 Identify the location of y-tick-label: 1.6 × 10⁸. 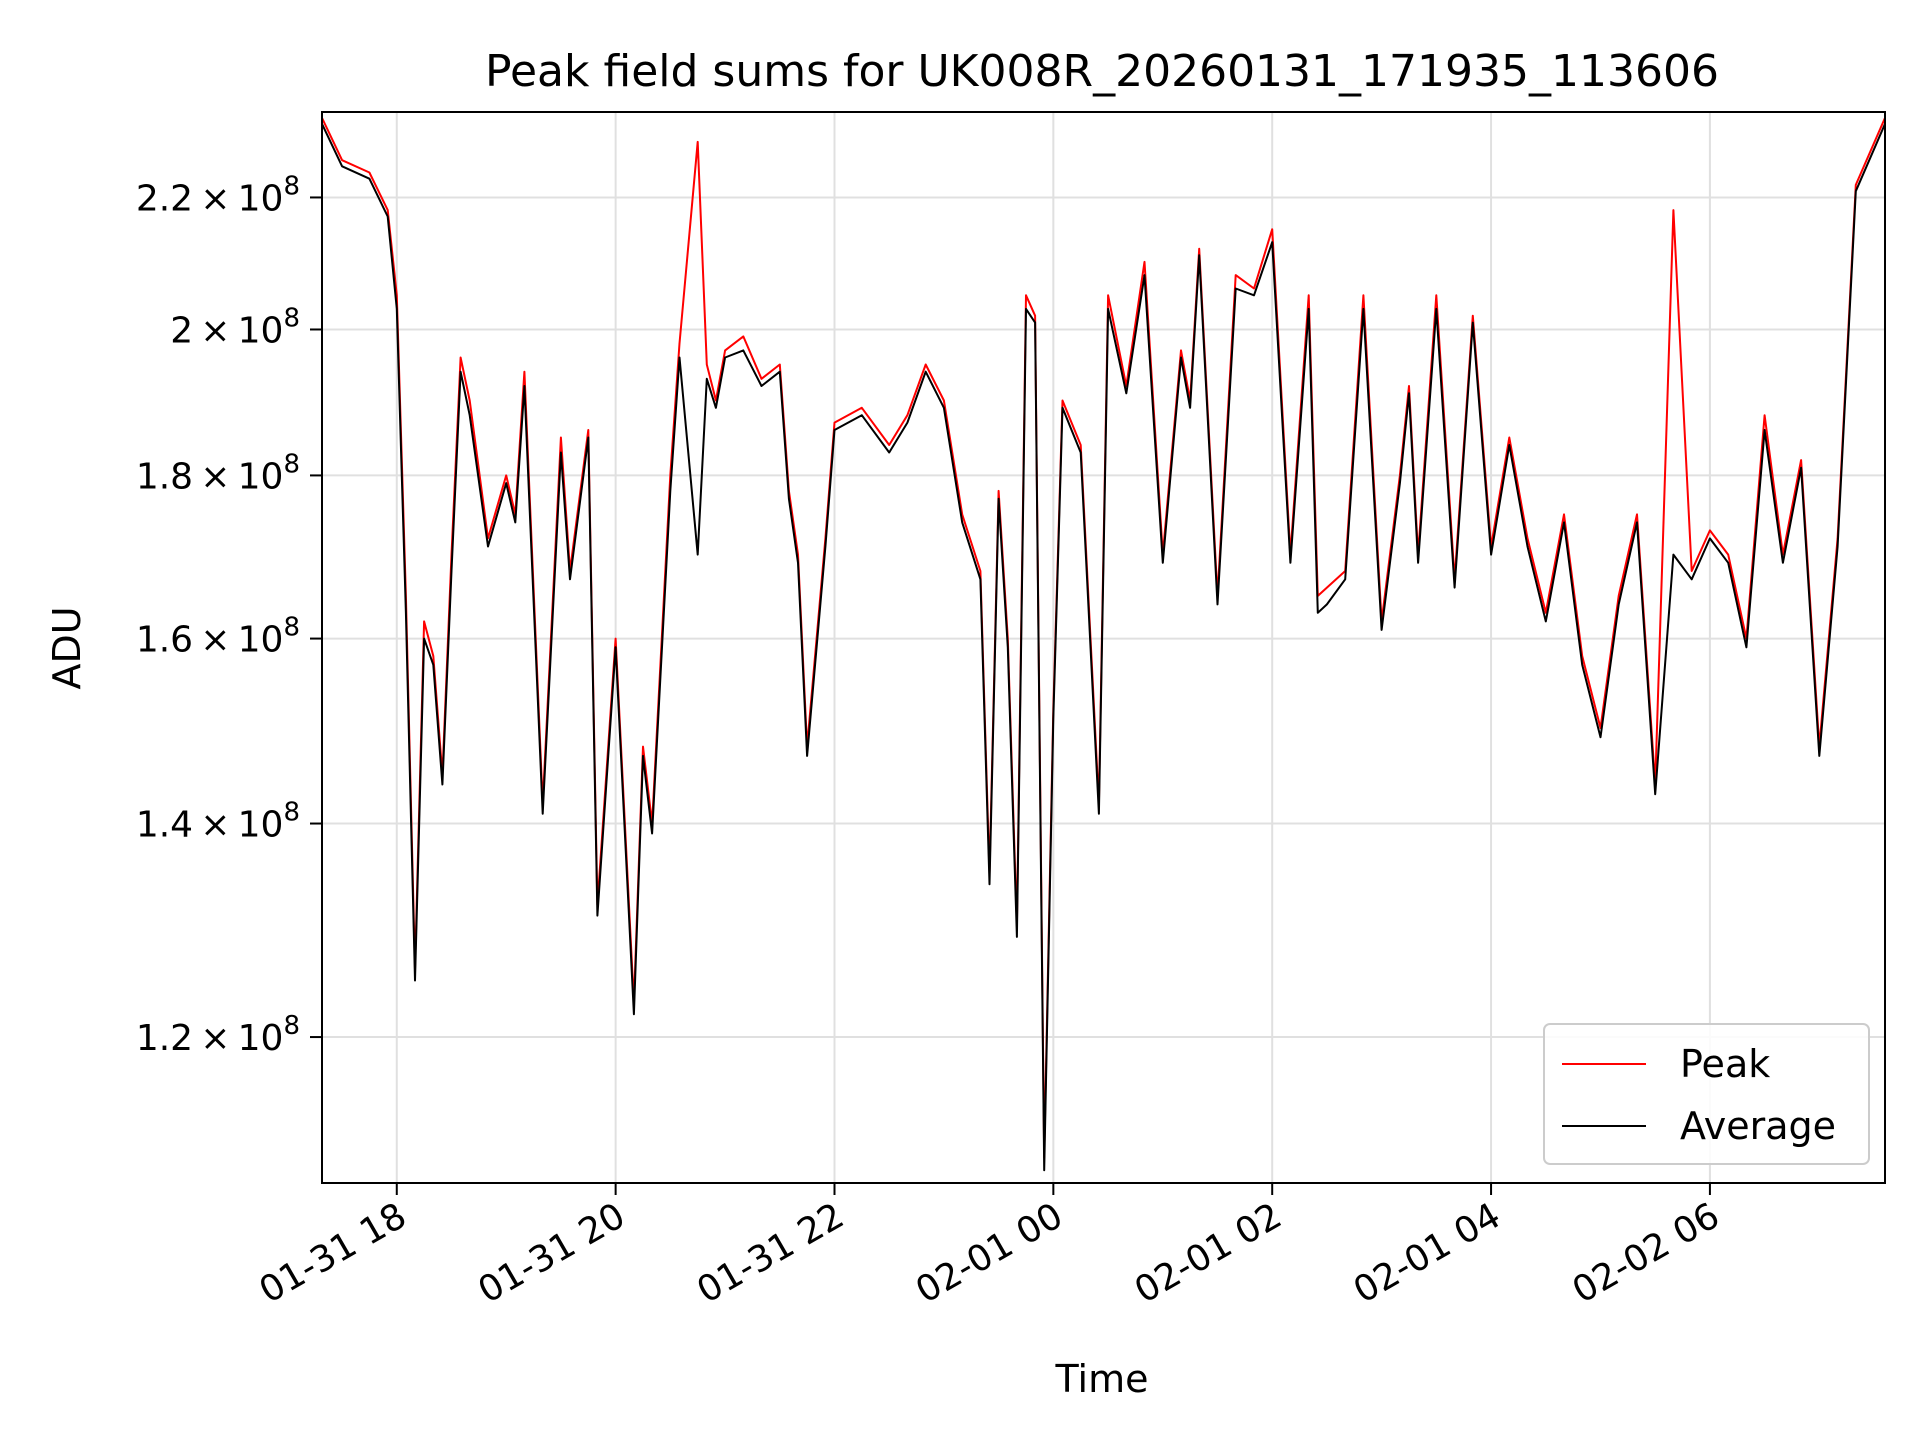
(218, 637).